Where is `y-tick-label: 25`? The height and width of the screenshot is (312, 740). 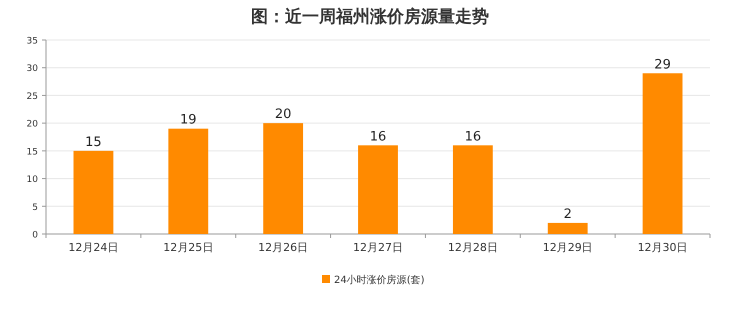
y-tick-label: 25 is located at coordinates (32, 97).